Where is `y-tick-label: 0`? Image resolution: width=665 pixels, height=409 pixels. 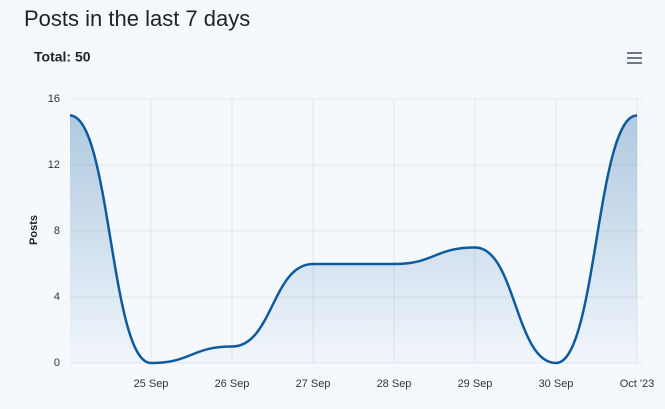
y-tick-label: 0 is located at coordinates (57, 363).